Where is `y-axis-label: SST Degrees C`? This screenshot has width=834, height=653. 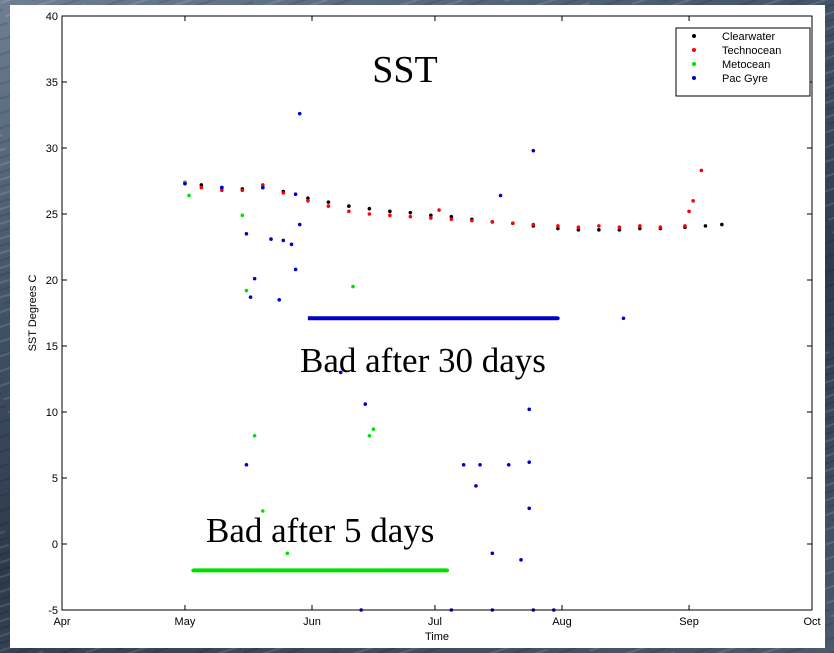
y-axis-label: SST Degrees C is located at coordinates (33, 313).